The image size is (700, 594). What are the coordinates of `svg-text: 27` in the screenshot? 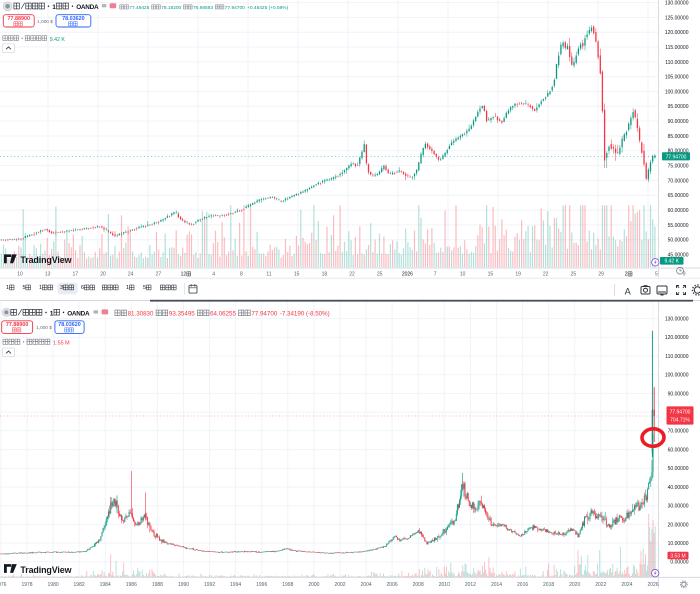 It's located at (159, 275).